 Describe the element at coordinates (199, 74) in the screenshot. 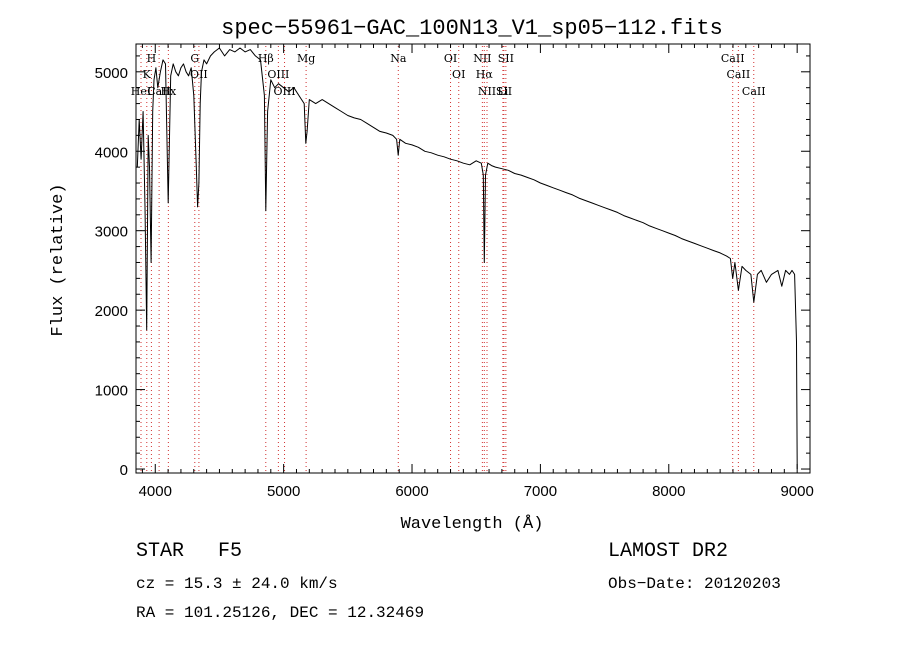

I see `spectral-line-label: OII` at that location.